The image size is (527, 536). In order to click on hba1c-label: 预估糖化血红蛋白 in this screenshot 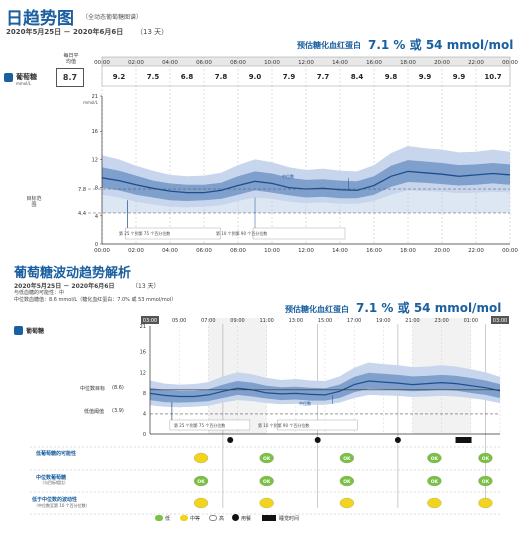, I will do `click(329, 45)`.